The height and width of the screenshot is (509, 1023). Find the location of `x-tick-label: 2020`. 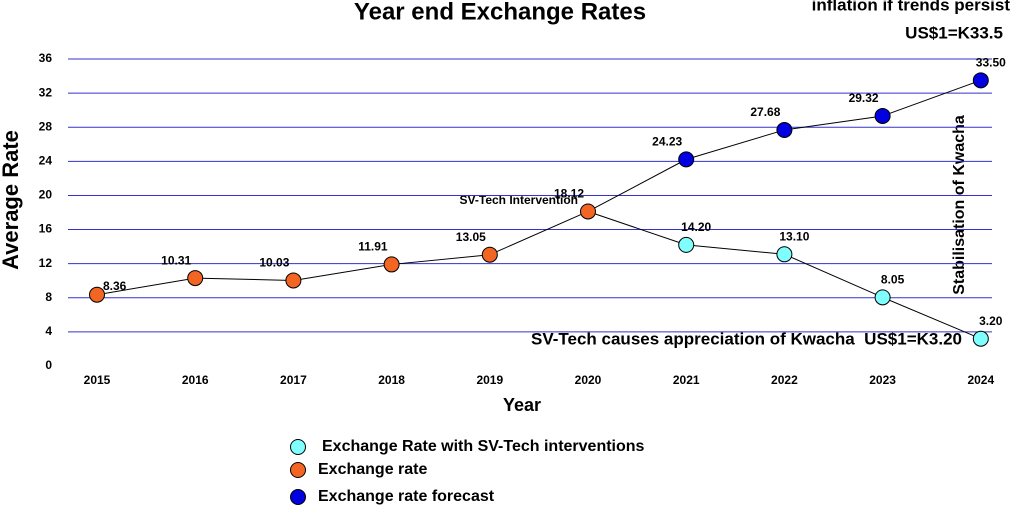

x-tick-label: 2020 is located at coordinates (588, 380).